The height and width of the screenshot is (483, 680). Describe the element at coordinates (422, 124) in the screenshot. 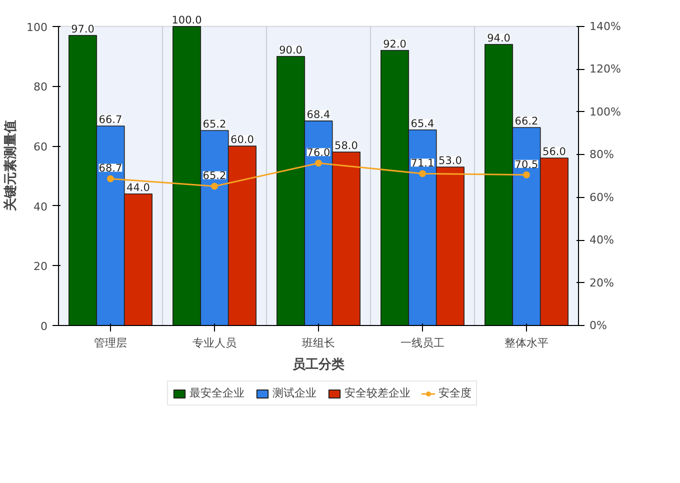

I see `data-label: 65.4` at that location.